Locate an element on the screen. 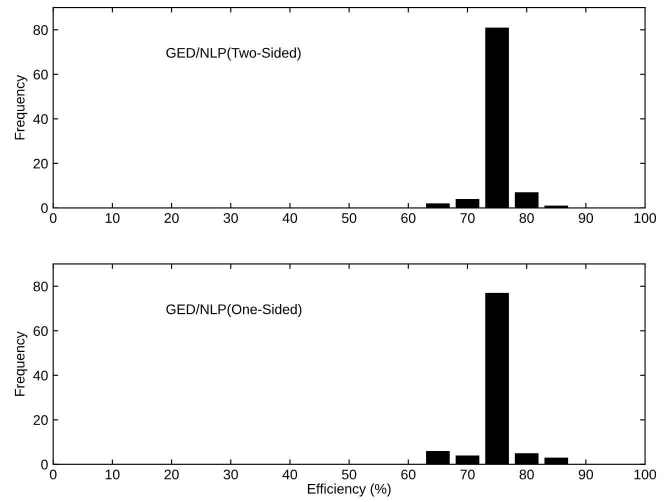  annotation: GED/NLP(Two-Sided) is located at coordinates (233, 54).